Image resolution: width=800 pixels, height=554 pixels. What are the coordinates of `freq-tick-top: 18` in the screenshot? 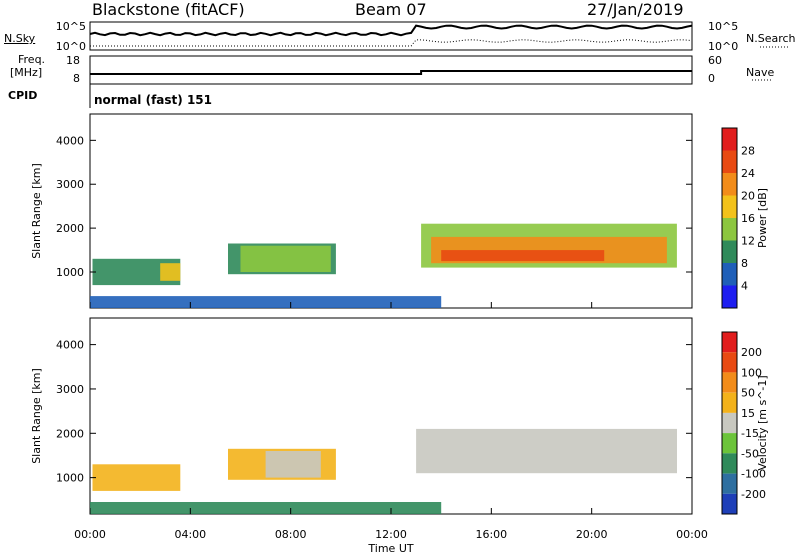 It's located at (73, 60).